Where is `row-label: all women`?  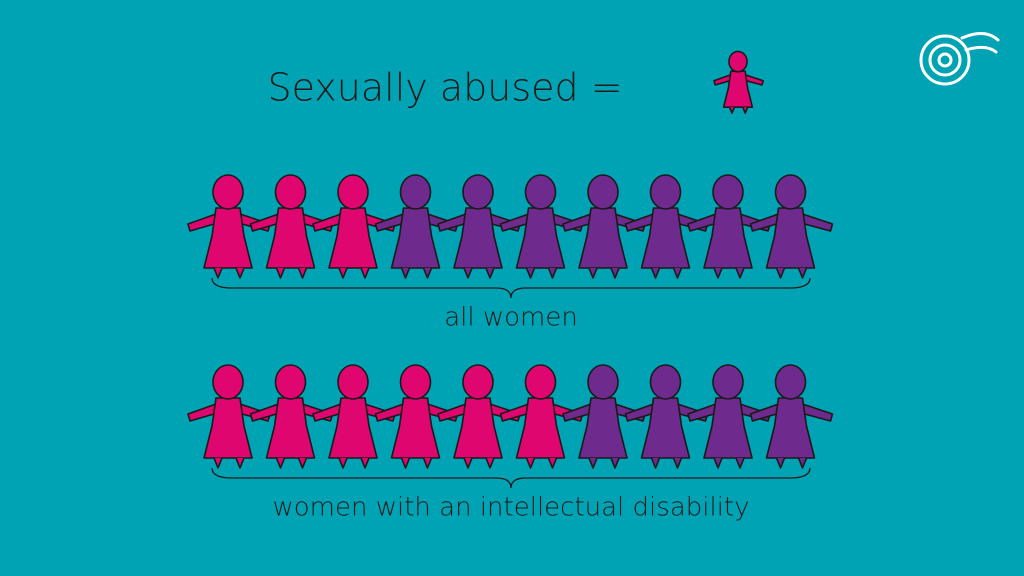
row-label: all women is located at coordinates (511, 318).